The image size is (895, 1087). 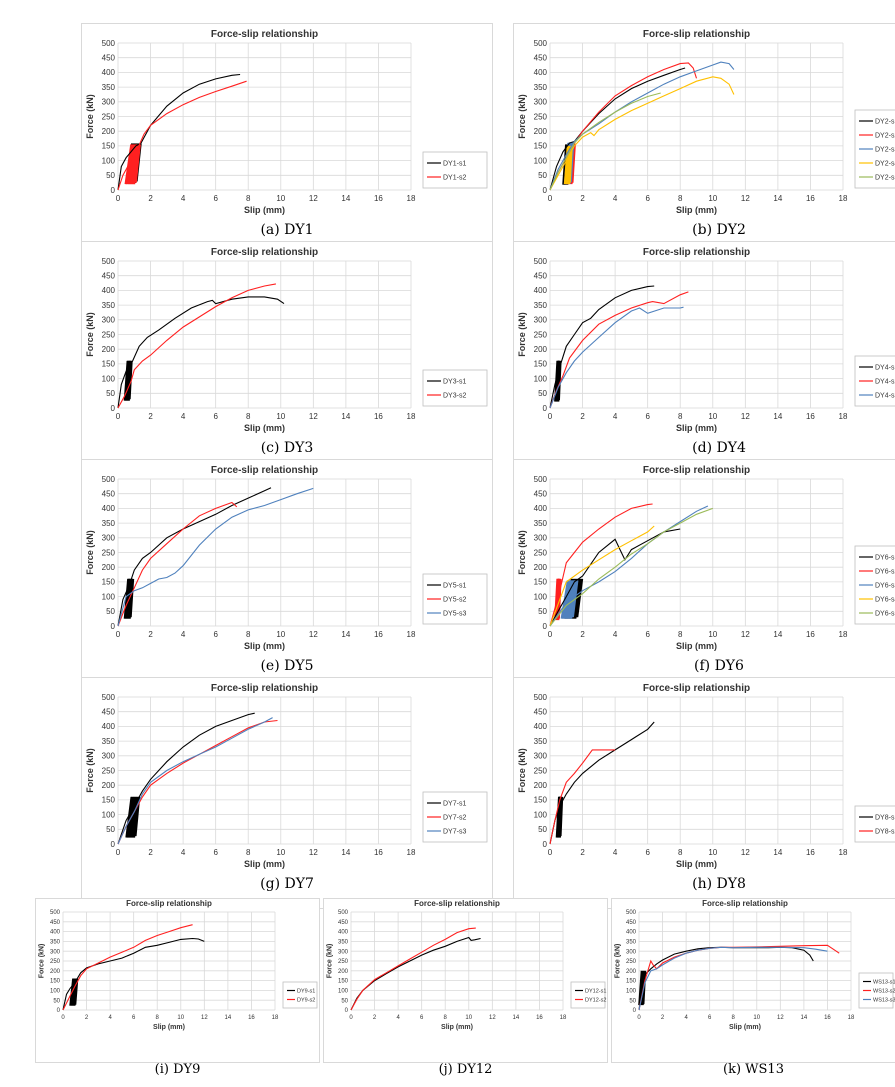 I want to click on legend-entry: DY1-s1, so click(x=454, y=163).